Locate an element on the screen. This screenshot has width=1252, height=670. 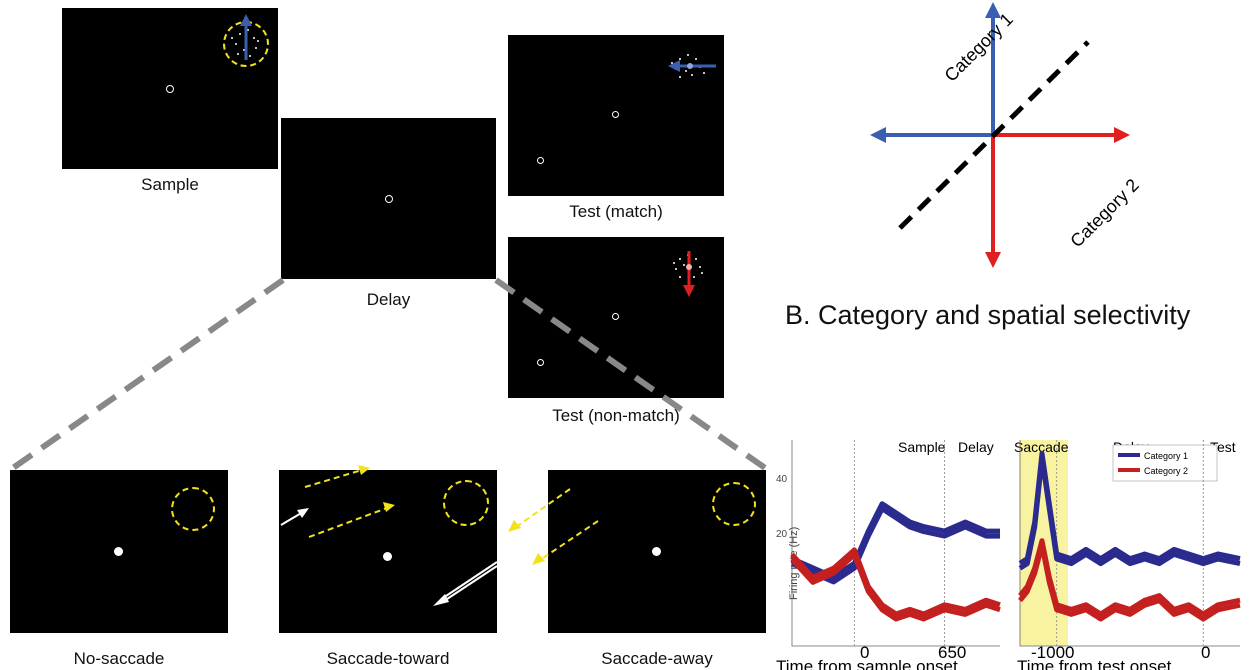
no-saccade-panel is located at coordinates (119, 551).